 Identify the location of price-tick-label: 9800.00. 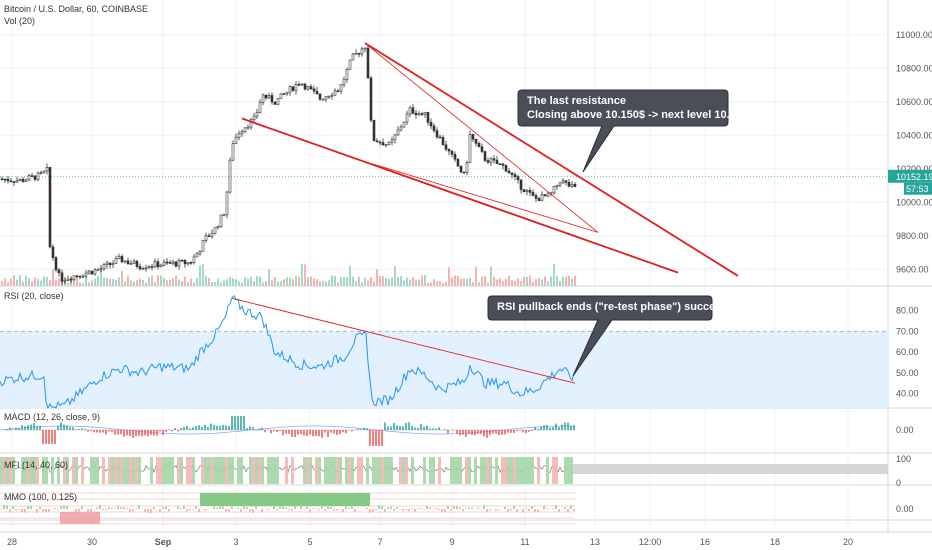
(912, 236).